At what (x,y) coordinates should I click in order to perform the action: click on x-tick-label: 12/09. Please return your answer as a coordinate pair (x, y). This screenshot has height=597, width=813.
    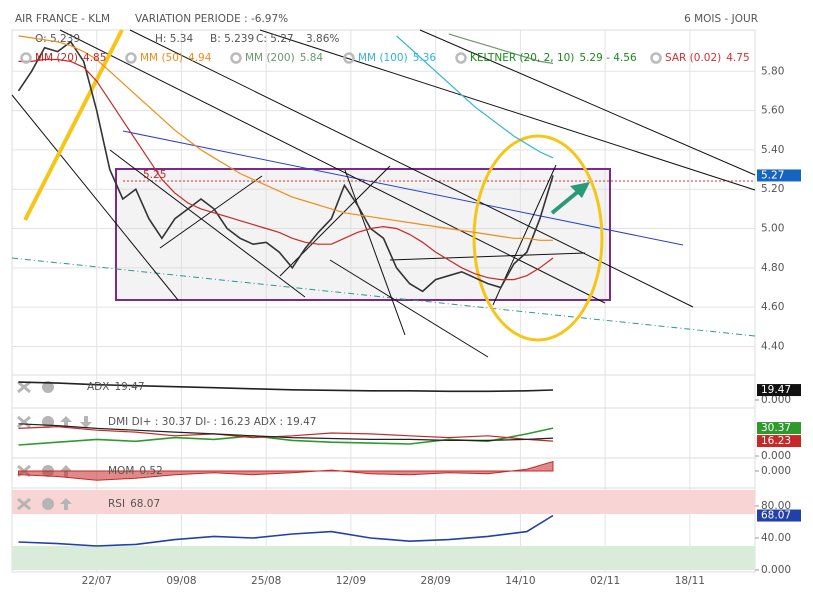
    Looking at the image, I should click on (351, 581).